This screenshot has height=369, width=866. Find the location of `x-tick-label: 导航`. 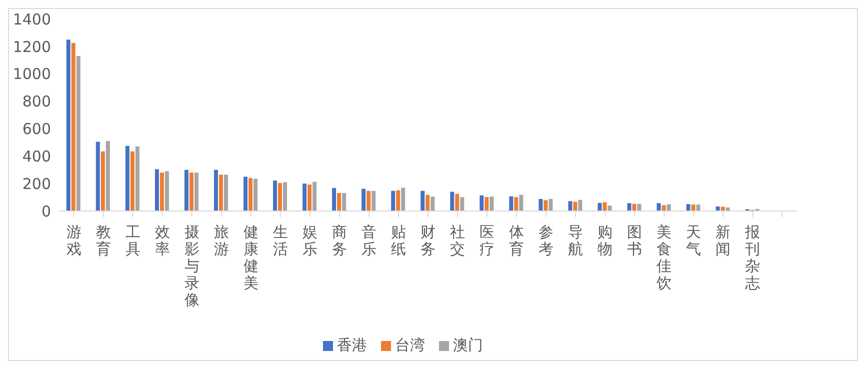

x-tick-label: 导航 is located at coordinates (576, 240).